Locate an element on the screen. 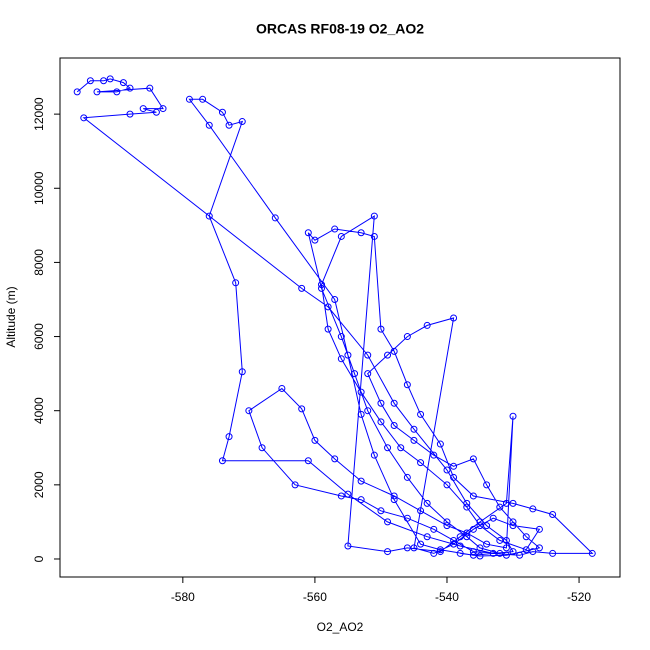  y-tick-label: 10000 is located at coordinates (39, 188).